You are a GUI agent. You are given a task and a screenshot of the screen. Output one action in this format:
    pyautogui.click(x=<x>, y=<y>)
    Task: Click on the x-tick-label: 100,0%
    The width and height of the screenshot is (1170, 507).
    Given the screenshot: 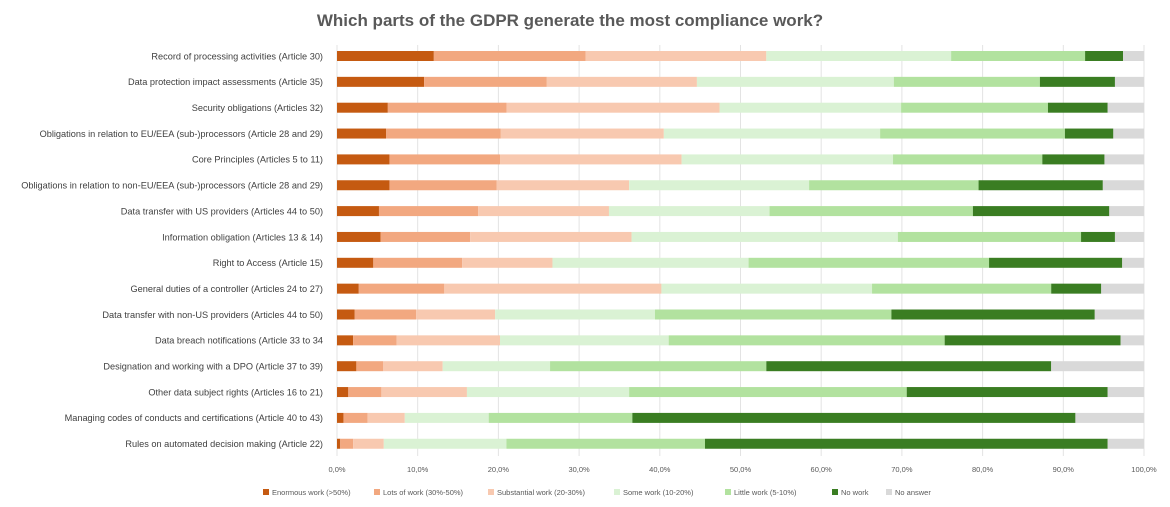 What is the action you would take?
    pyautogui.click(x=1144, y=469)
    